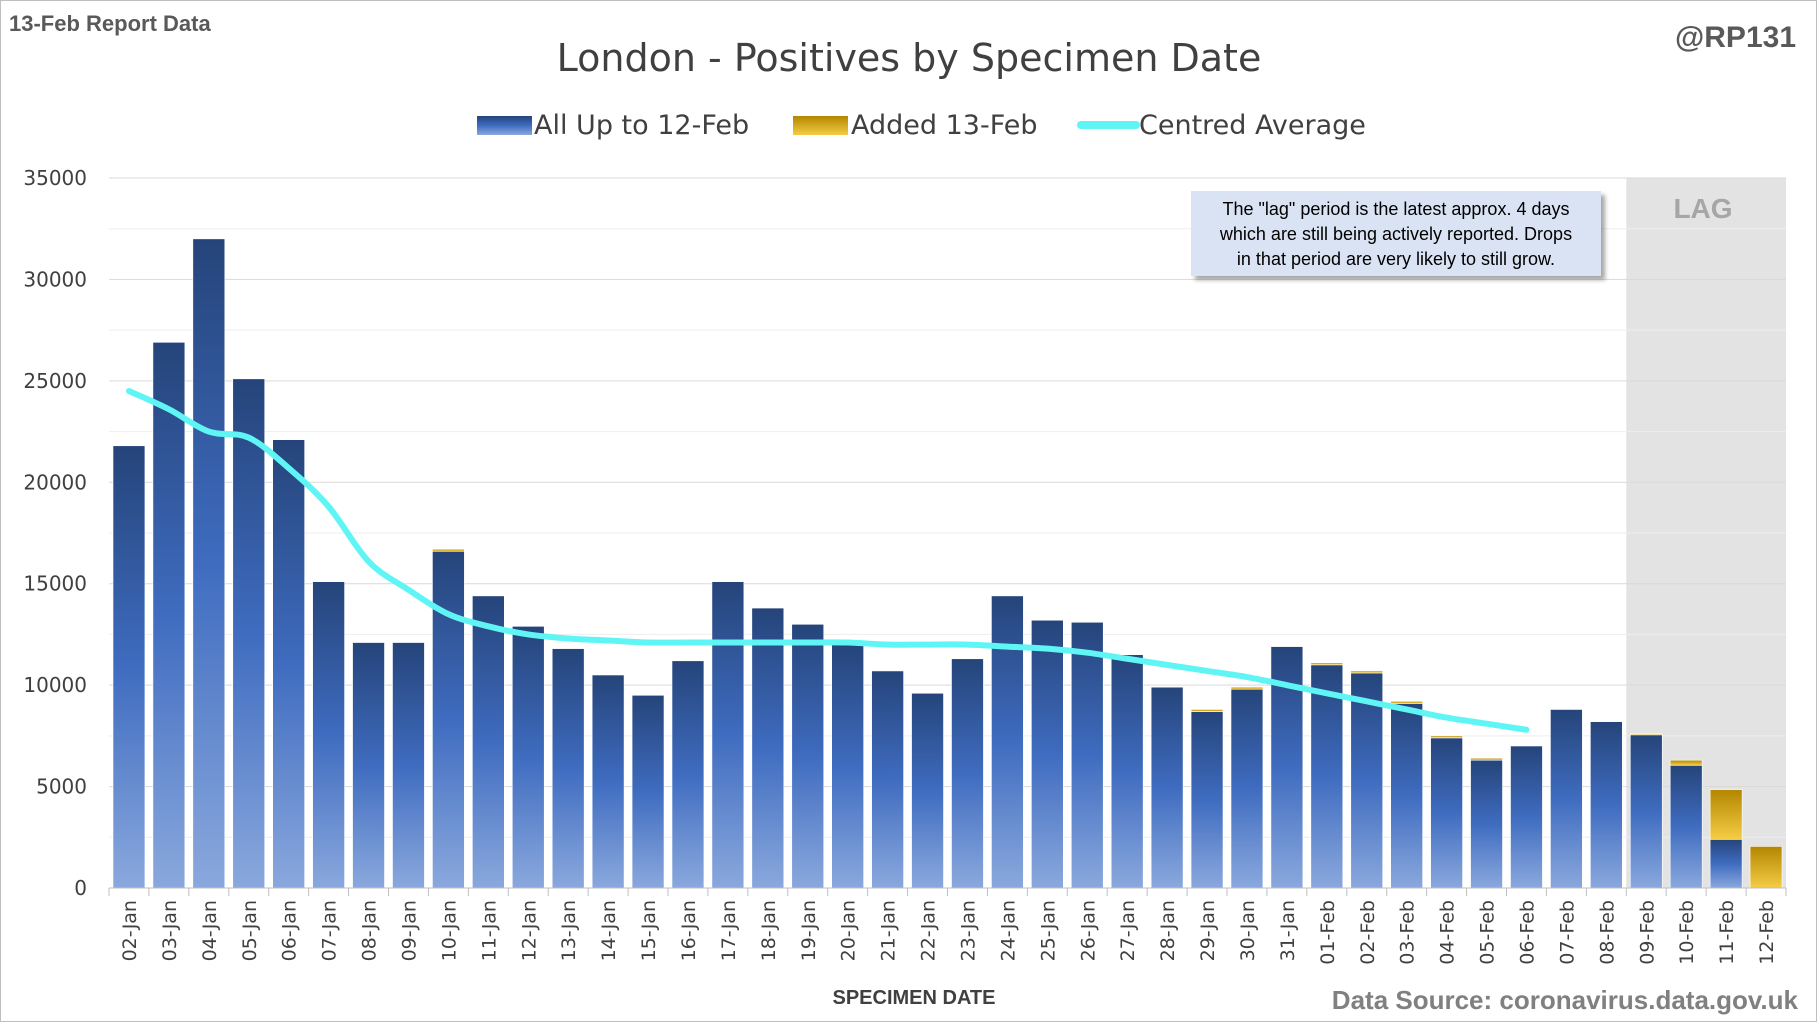 The height and width of the screenshot is (1022, 1817). I want to click on bar-base-30-Jan, so click(1247, 788).